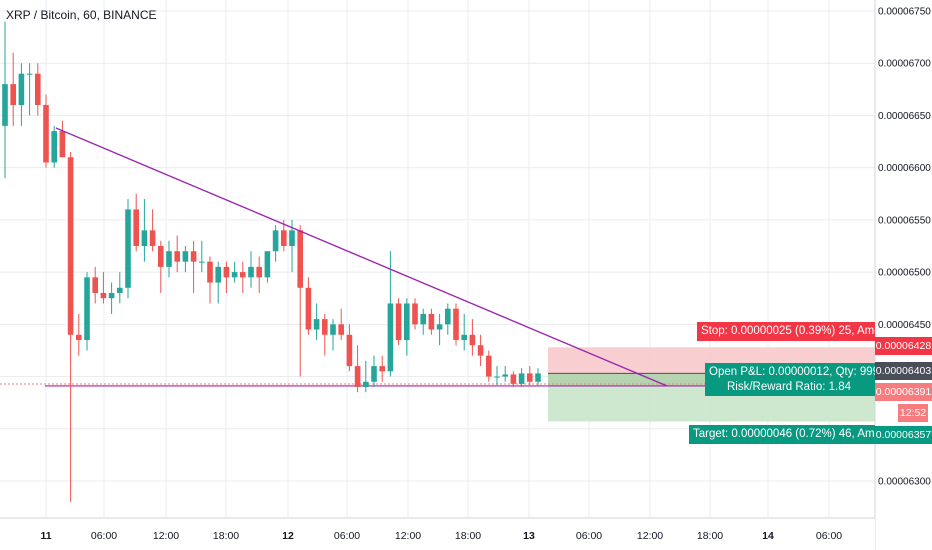 This screenshot has width=932, height=550. Describe the element at coordinates (903, 435) in the screenshot. I see `target-price-tag: 0.00006357` at that location.